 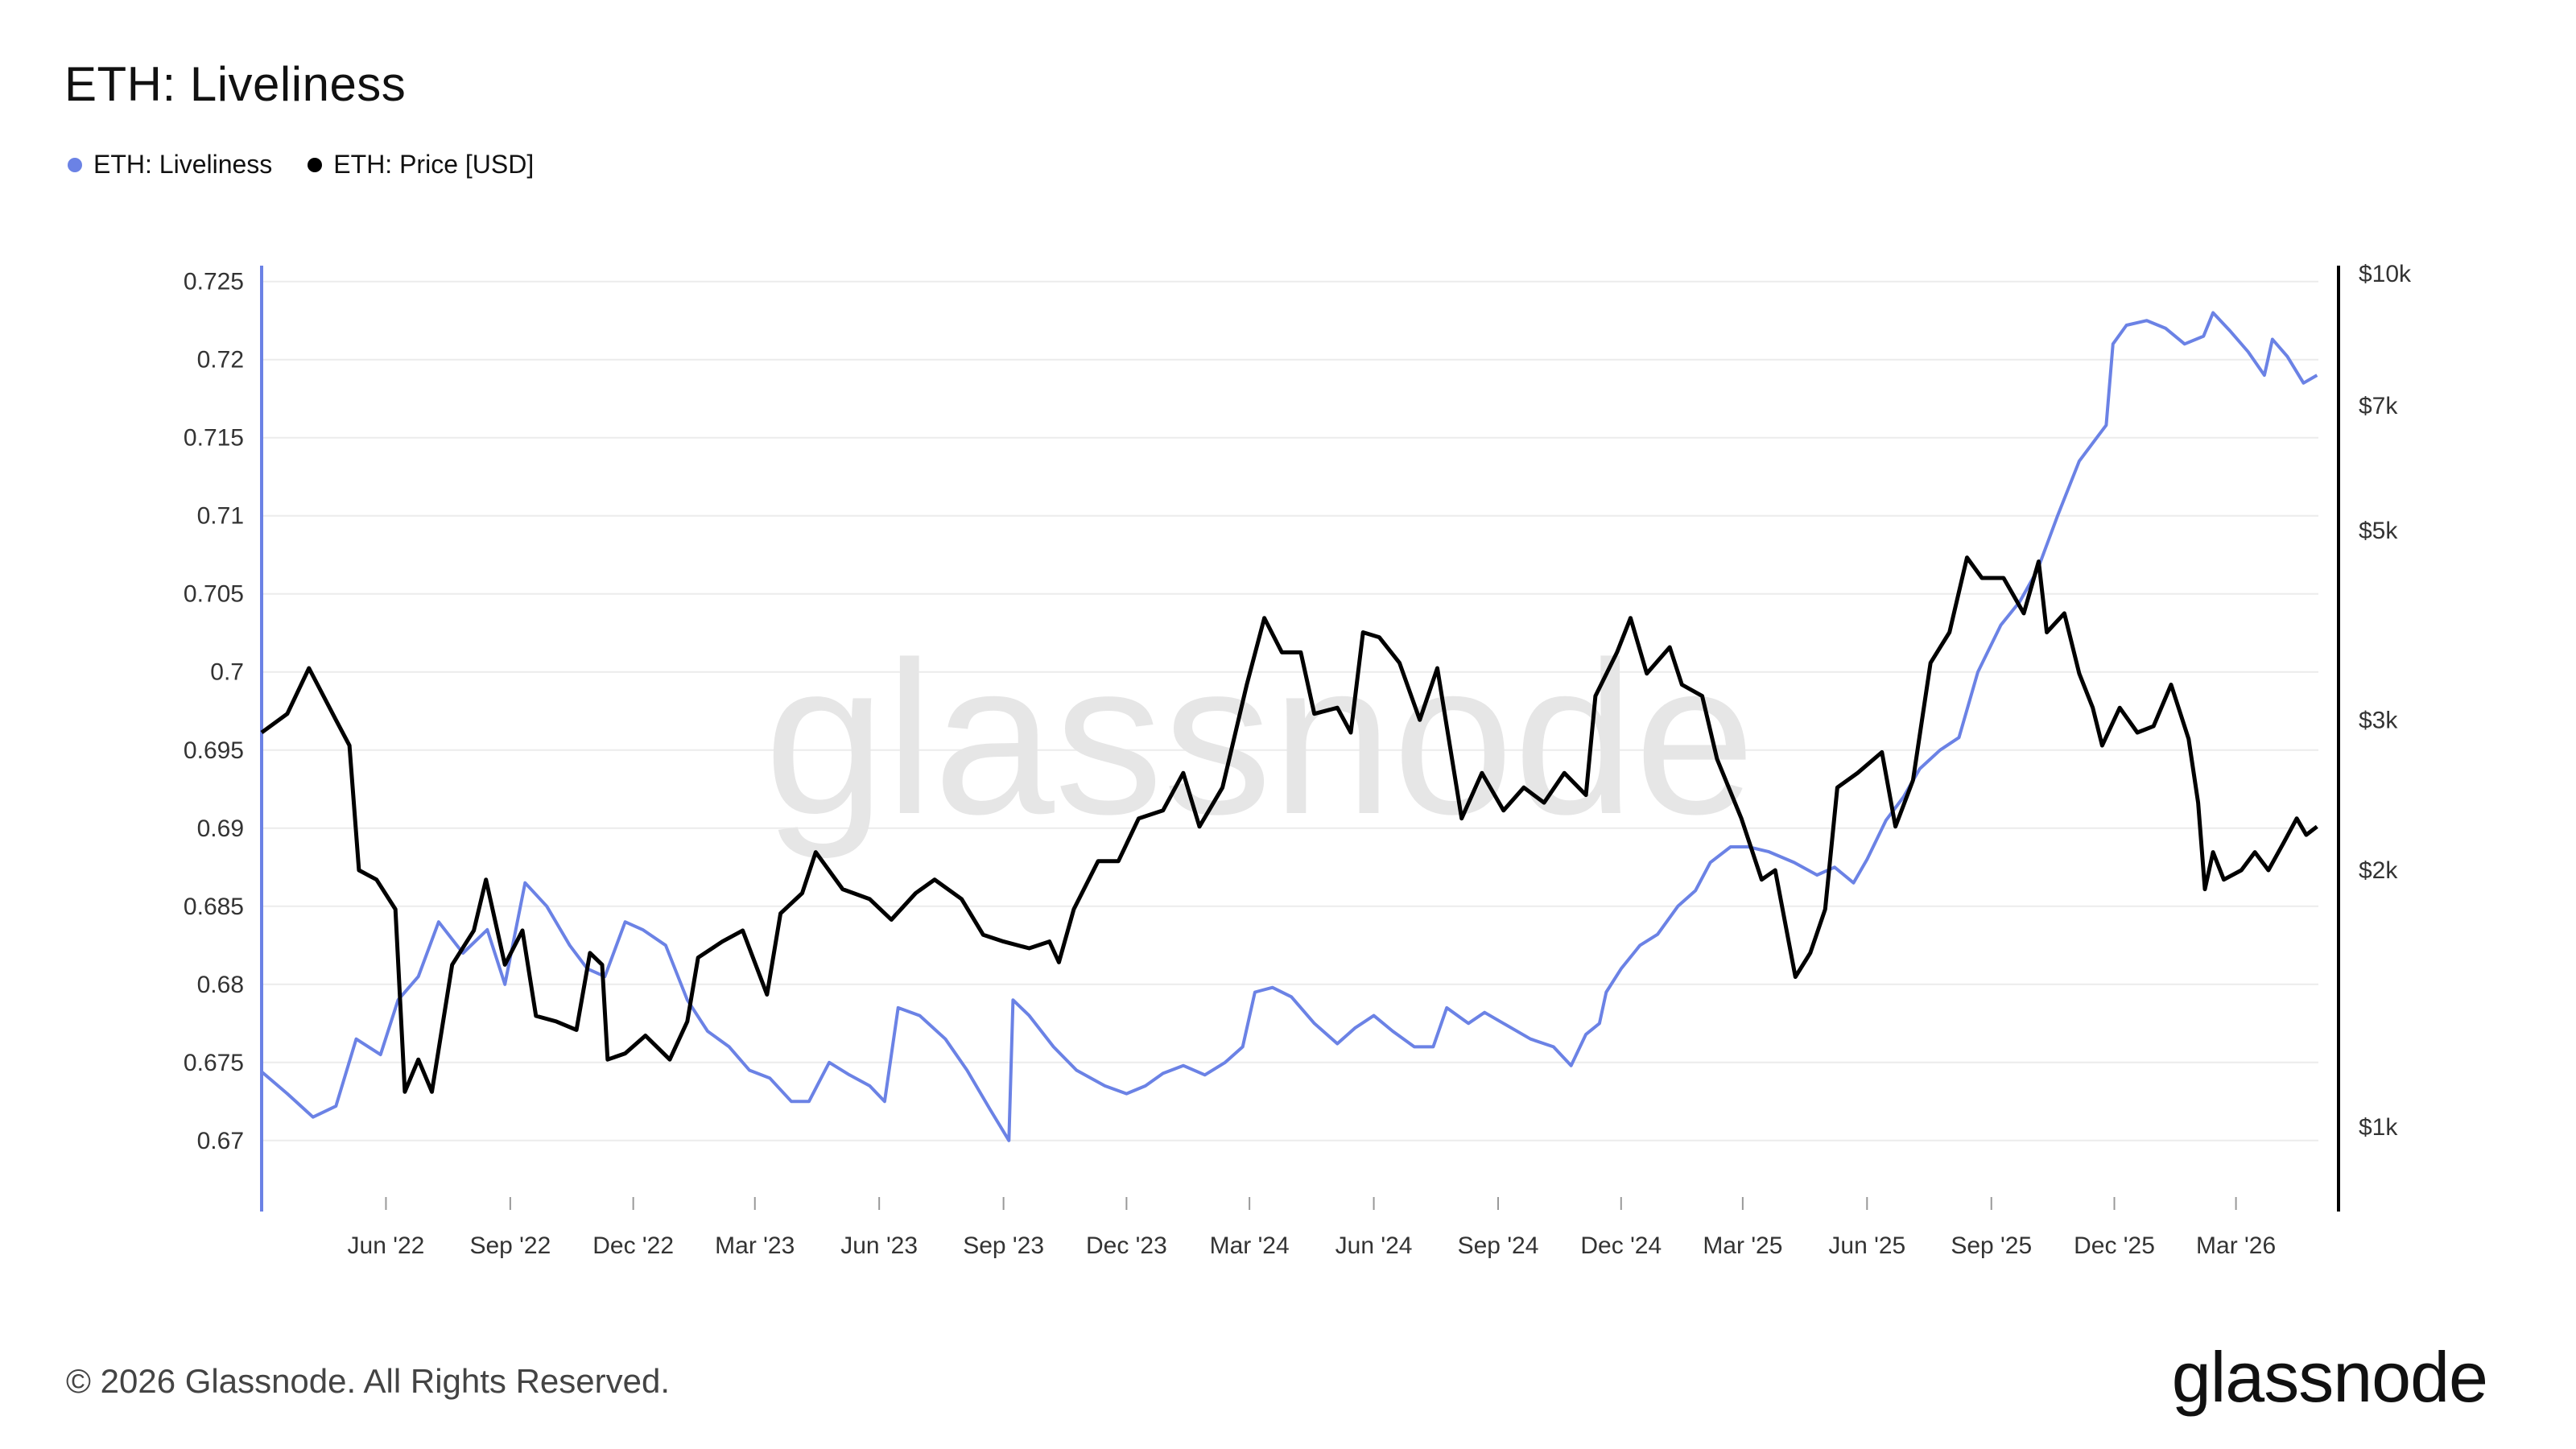 I want to click on y-right-tick-label: $1k, so click(x=2378, y=1127).